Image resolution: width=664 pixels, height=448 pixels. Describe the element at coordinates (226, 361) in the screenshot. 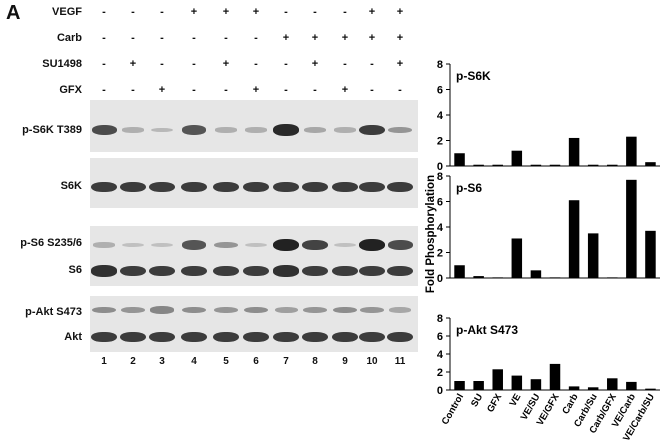

I see `lane-number: 5` at that location.